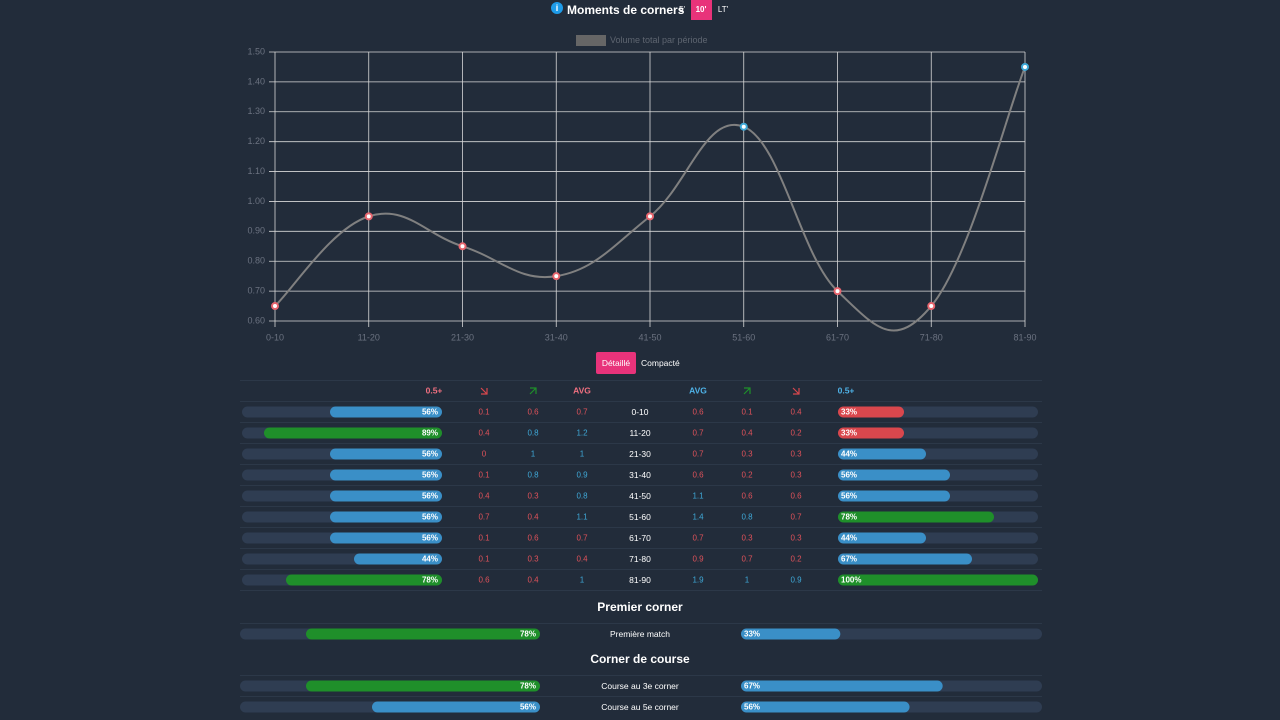 The width and height of the screenshot is (1280, 720). Describe the element at coordinates (849, 433) in the screenshot. I see `bar-label: 33%` at that location.